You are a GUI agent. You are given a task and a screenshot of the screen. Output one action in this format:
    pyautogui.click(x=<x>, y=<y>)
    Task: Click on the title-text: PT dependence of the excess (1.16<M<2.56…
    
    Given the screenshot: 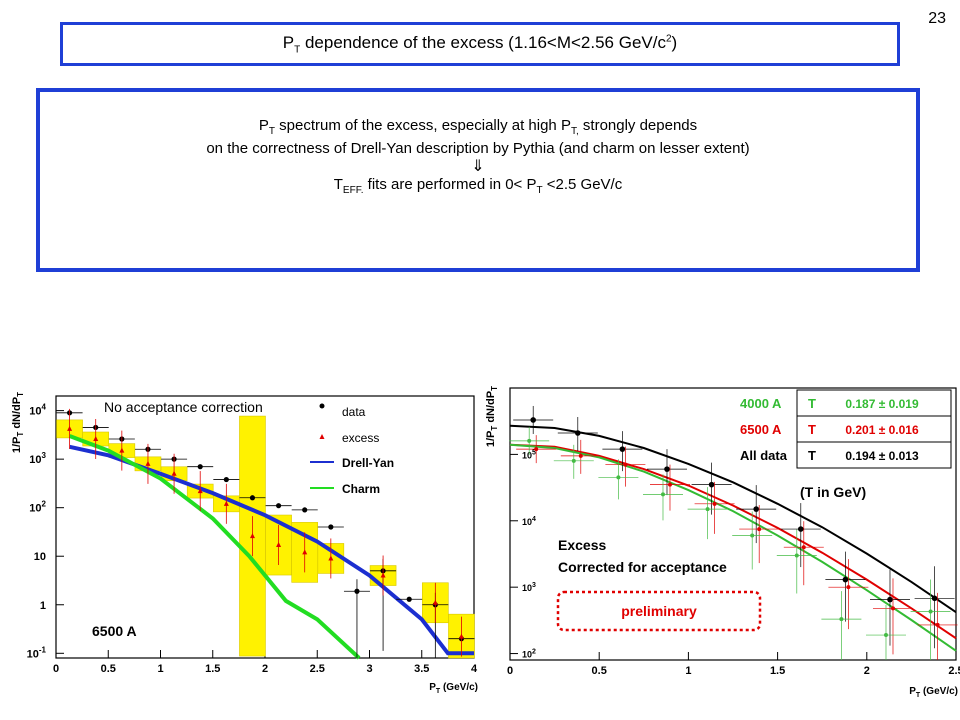 What is the action you would take?
    pyautogui.click(x=480, y=44)
    